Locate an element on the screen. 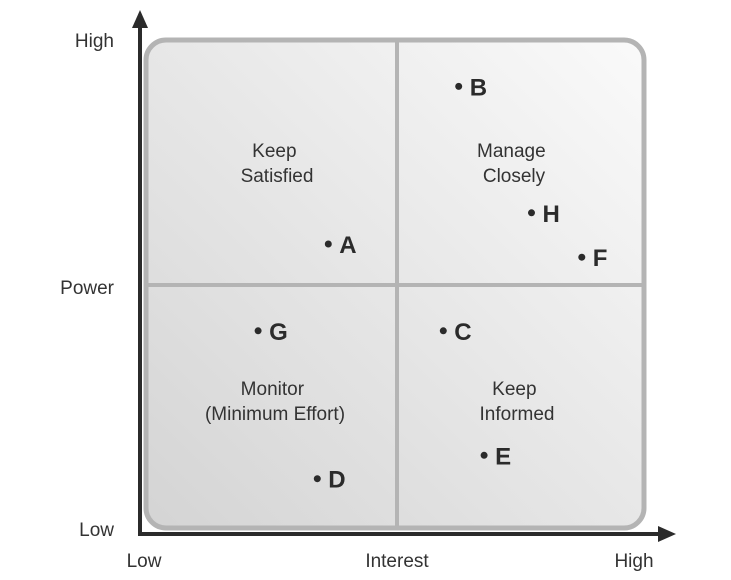 This screenshot has height=580, width=731. quadrant-manage-closely-line-2: Closely is located at coordinates (514, 176).